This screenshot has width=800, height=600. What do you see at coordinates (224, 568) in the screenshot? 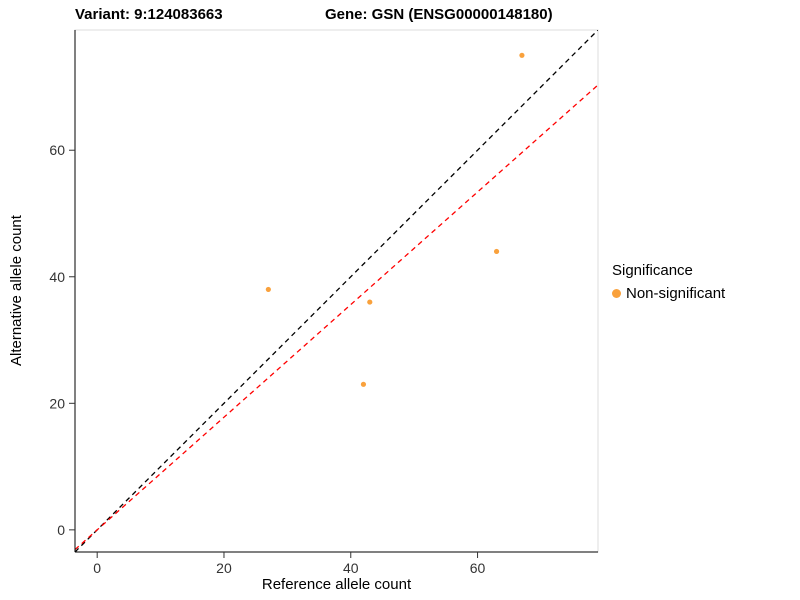
I see `x-tick-label: 20` at bounding box center [224, 568].